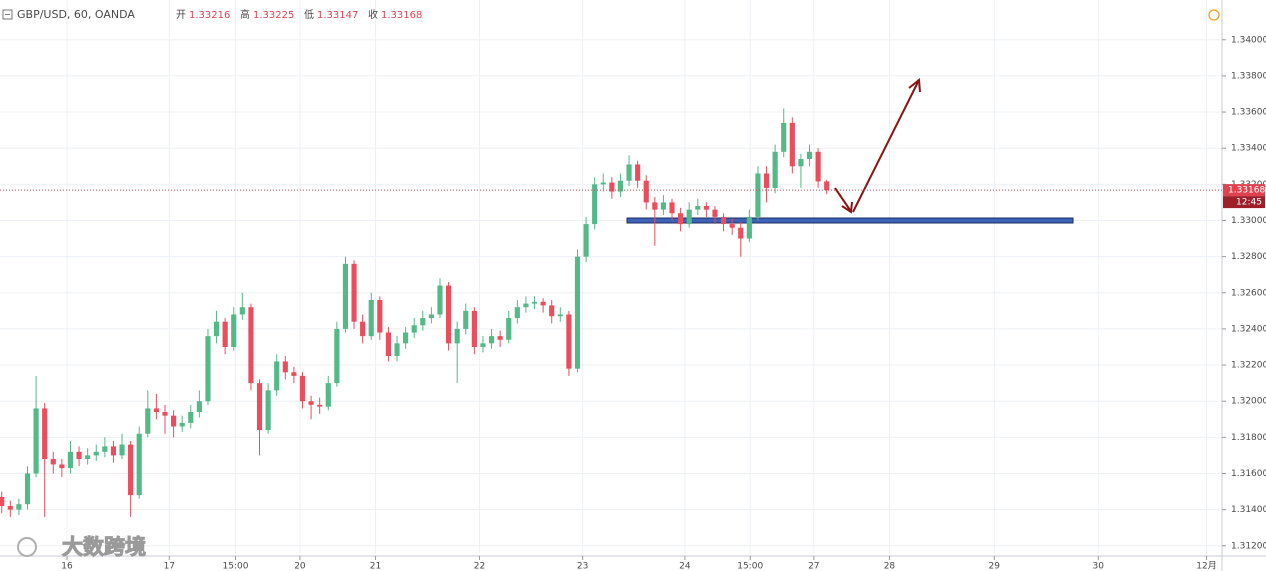 This screenshot has height=571, width=1266. Describe the element at coordinates (375, 566) in the screenshot. I see `x-tick-label: 21` at that location.